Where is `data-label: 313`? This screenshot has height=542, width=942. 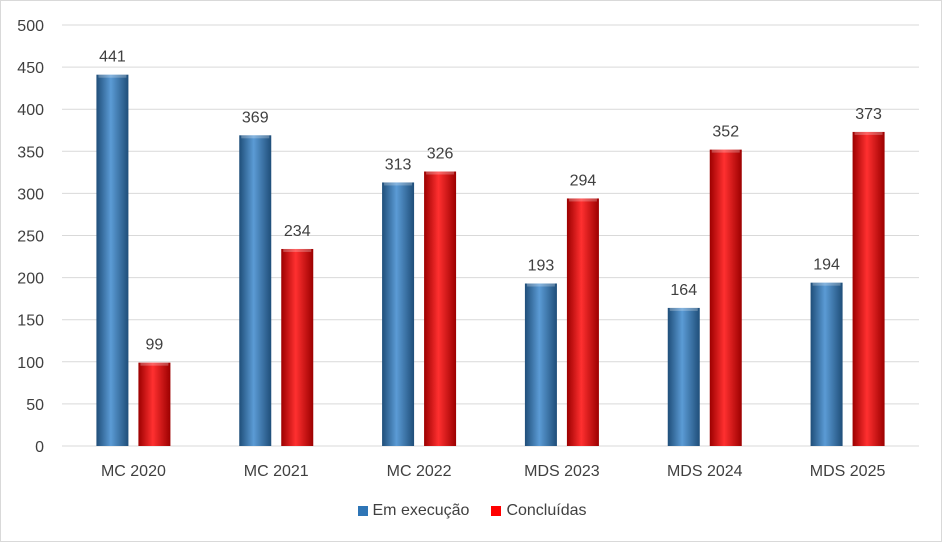
data-label: 313 is located at coordinates (398, 164).